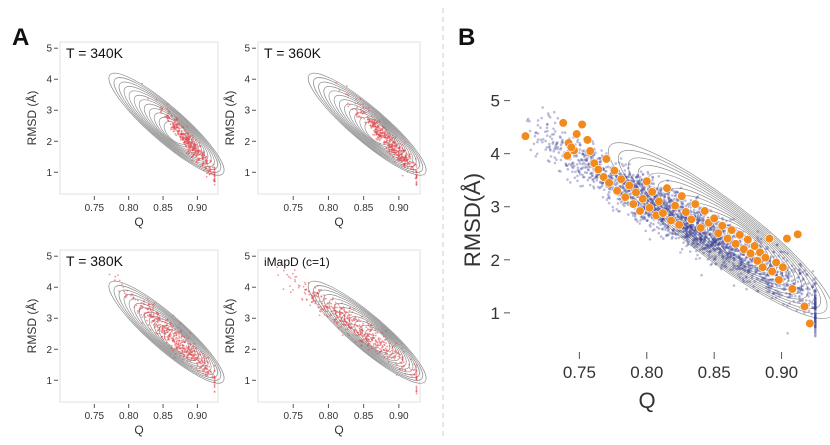 Image resolution: width=830 pixels, height=445 pixels. What do you see at coordinates (724, 233) in the screenshot?
I see `chart4-contour-line` at bounding box center [724, 233].